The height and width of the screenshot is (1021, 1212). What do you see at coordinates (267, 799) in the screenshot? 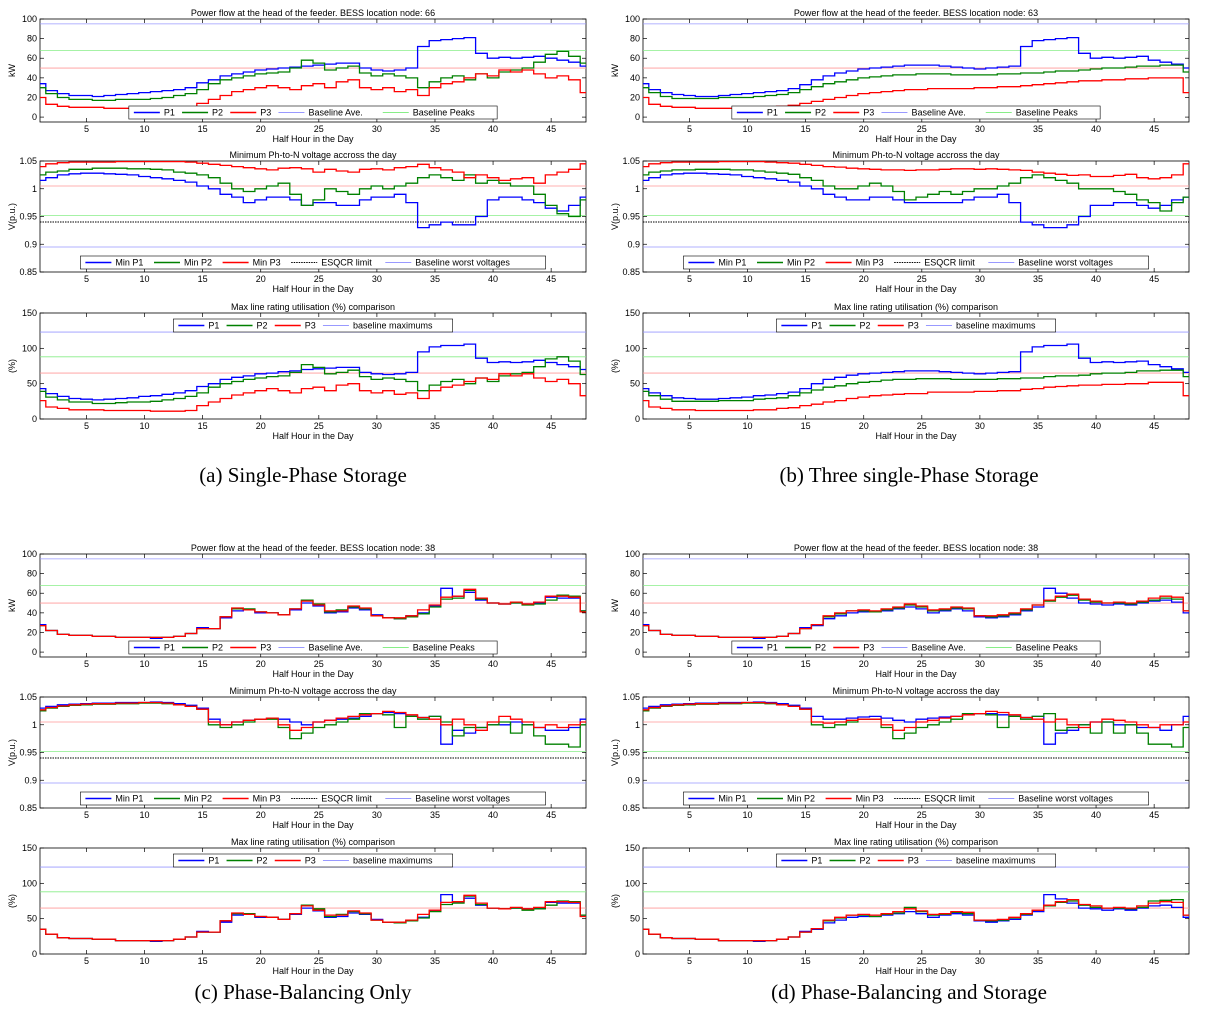
I see `legend-label: Min P3` at bounding box center [267, 799].